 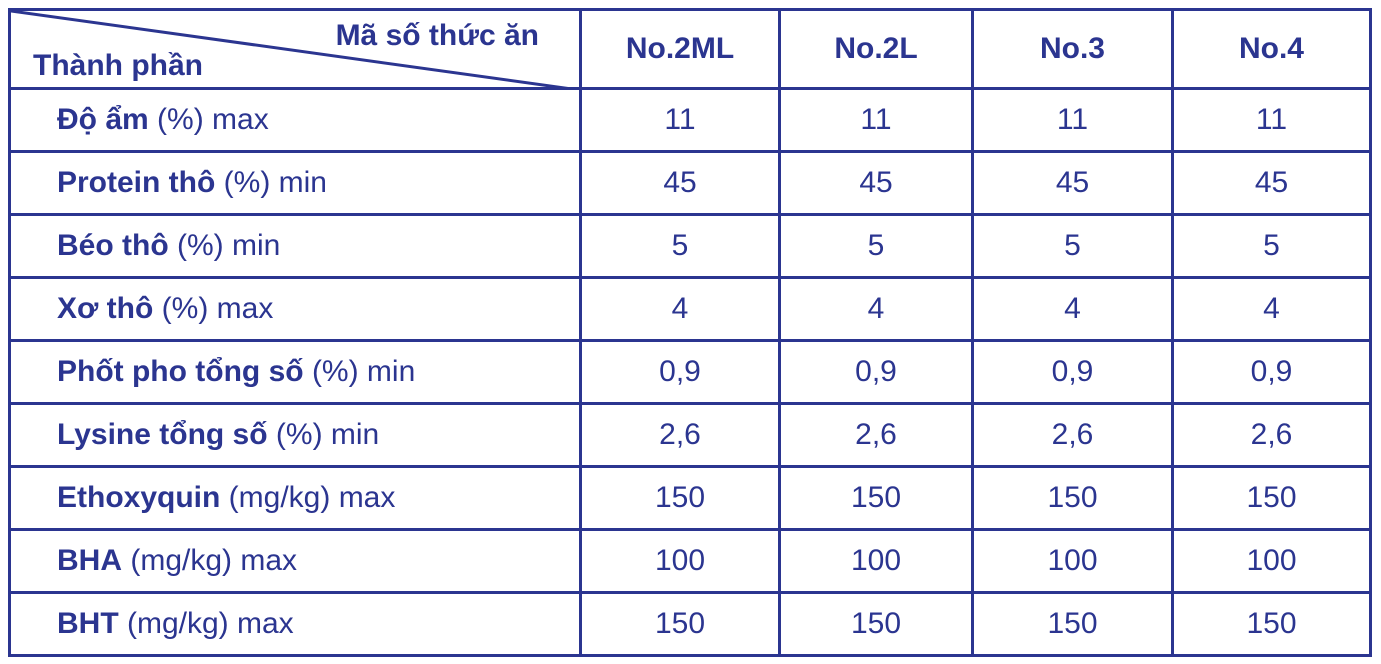 What do you see at coordinates (1072, 49) in the screenshot?
I see `column-header: No.3` at bounding box center [1072, 49].